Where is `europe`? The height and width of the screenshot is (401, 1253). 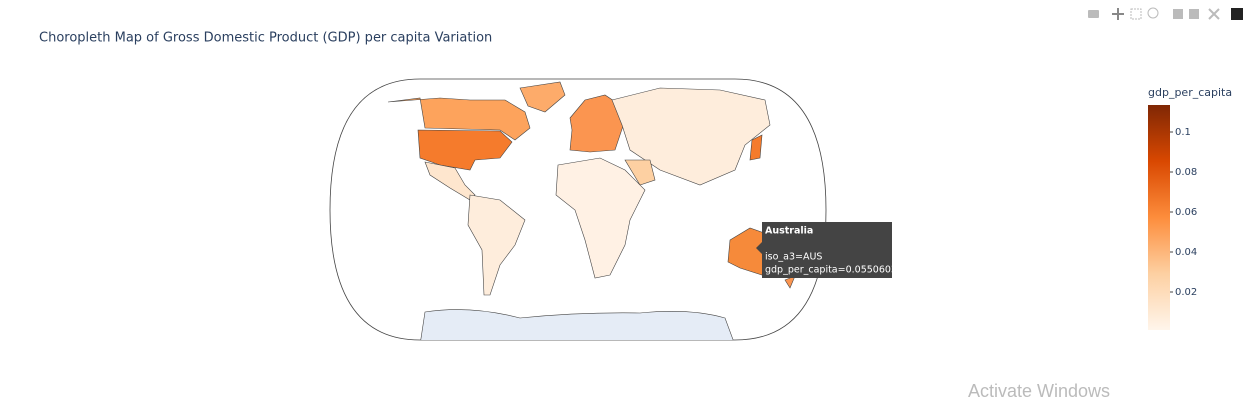
europe is located at coordinates (597, 123).